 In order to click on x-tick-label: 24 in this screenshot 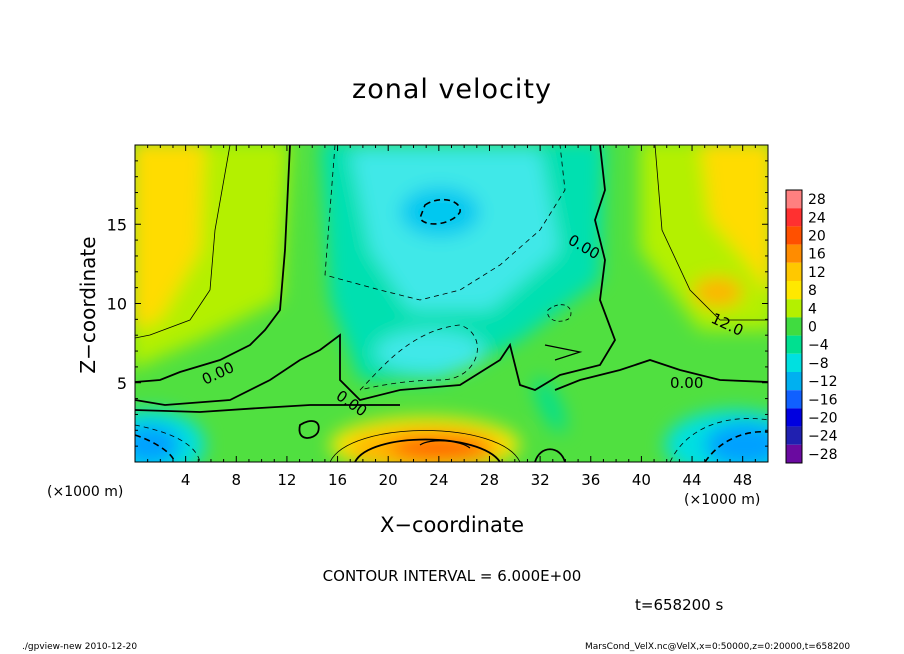, I will do `click(438, 480)`.